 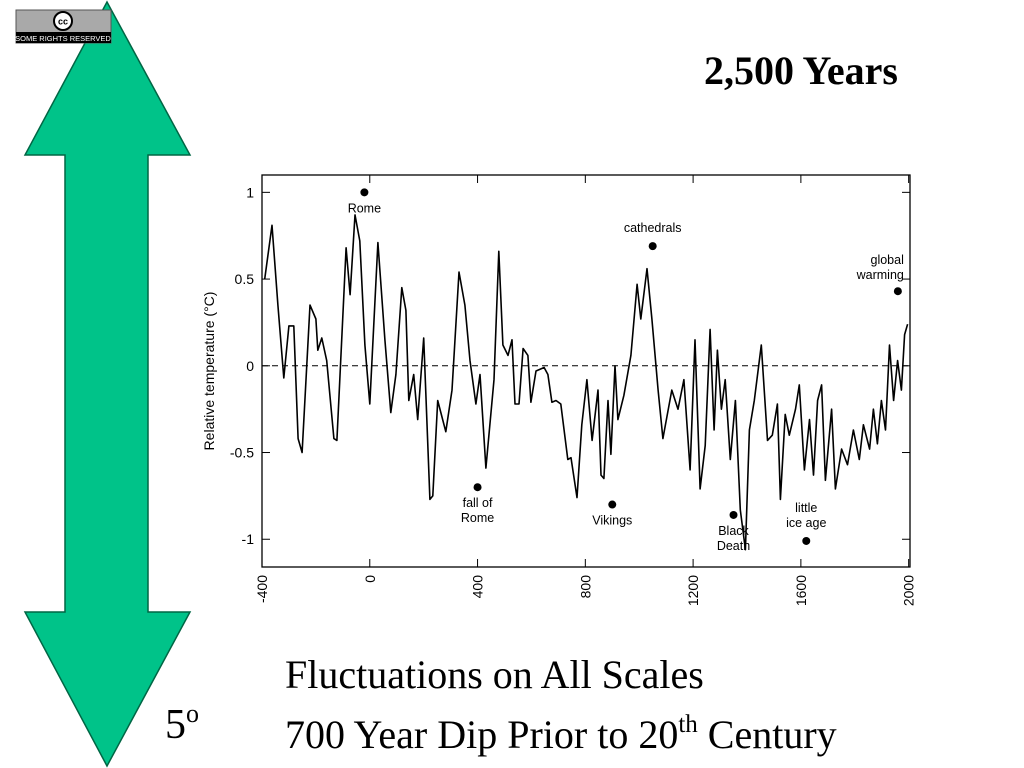 I want to click on scale-label: 5o, so click(x=182, y=723).